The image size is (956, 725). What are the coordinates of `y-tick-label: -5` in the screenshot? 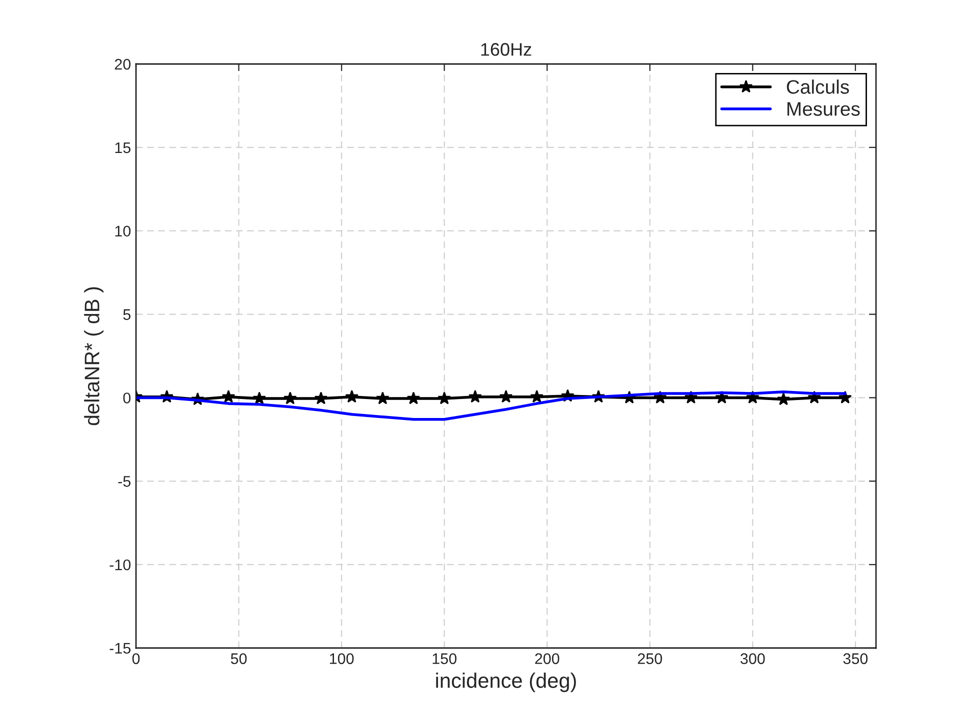 It's located at (124, 481).